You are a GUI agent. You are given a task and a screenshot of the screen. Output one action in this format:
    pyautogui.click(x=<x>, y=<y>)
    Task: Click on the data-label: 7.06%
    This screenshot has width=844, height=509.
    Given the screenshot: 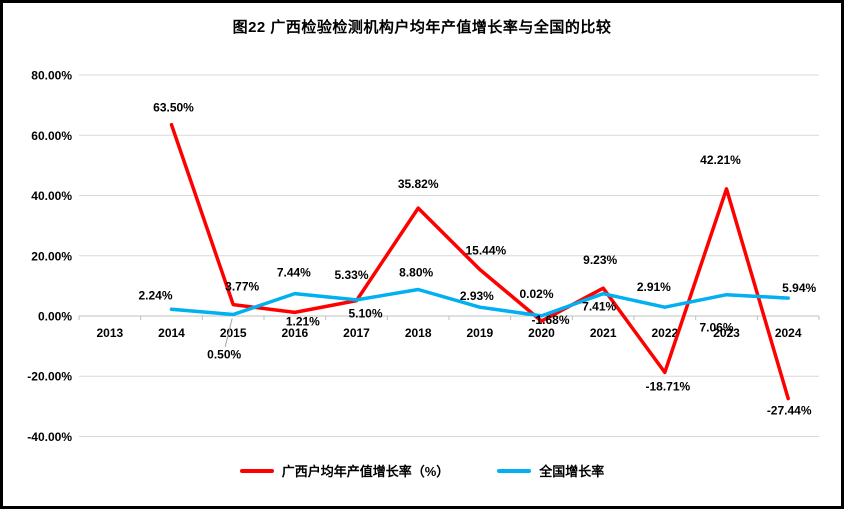 What is the action you would take?
    pyautogui.click(x=716, y=328)
    